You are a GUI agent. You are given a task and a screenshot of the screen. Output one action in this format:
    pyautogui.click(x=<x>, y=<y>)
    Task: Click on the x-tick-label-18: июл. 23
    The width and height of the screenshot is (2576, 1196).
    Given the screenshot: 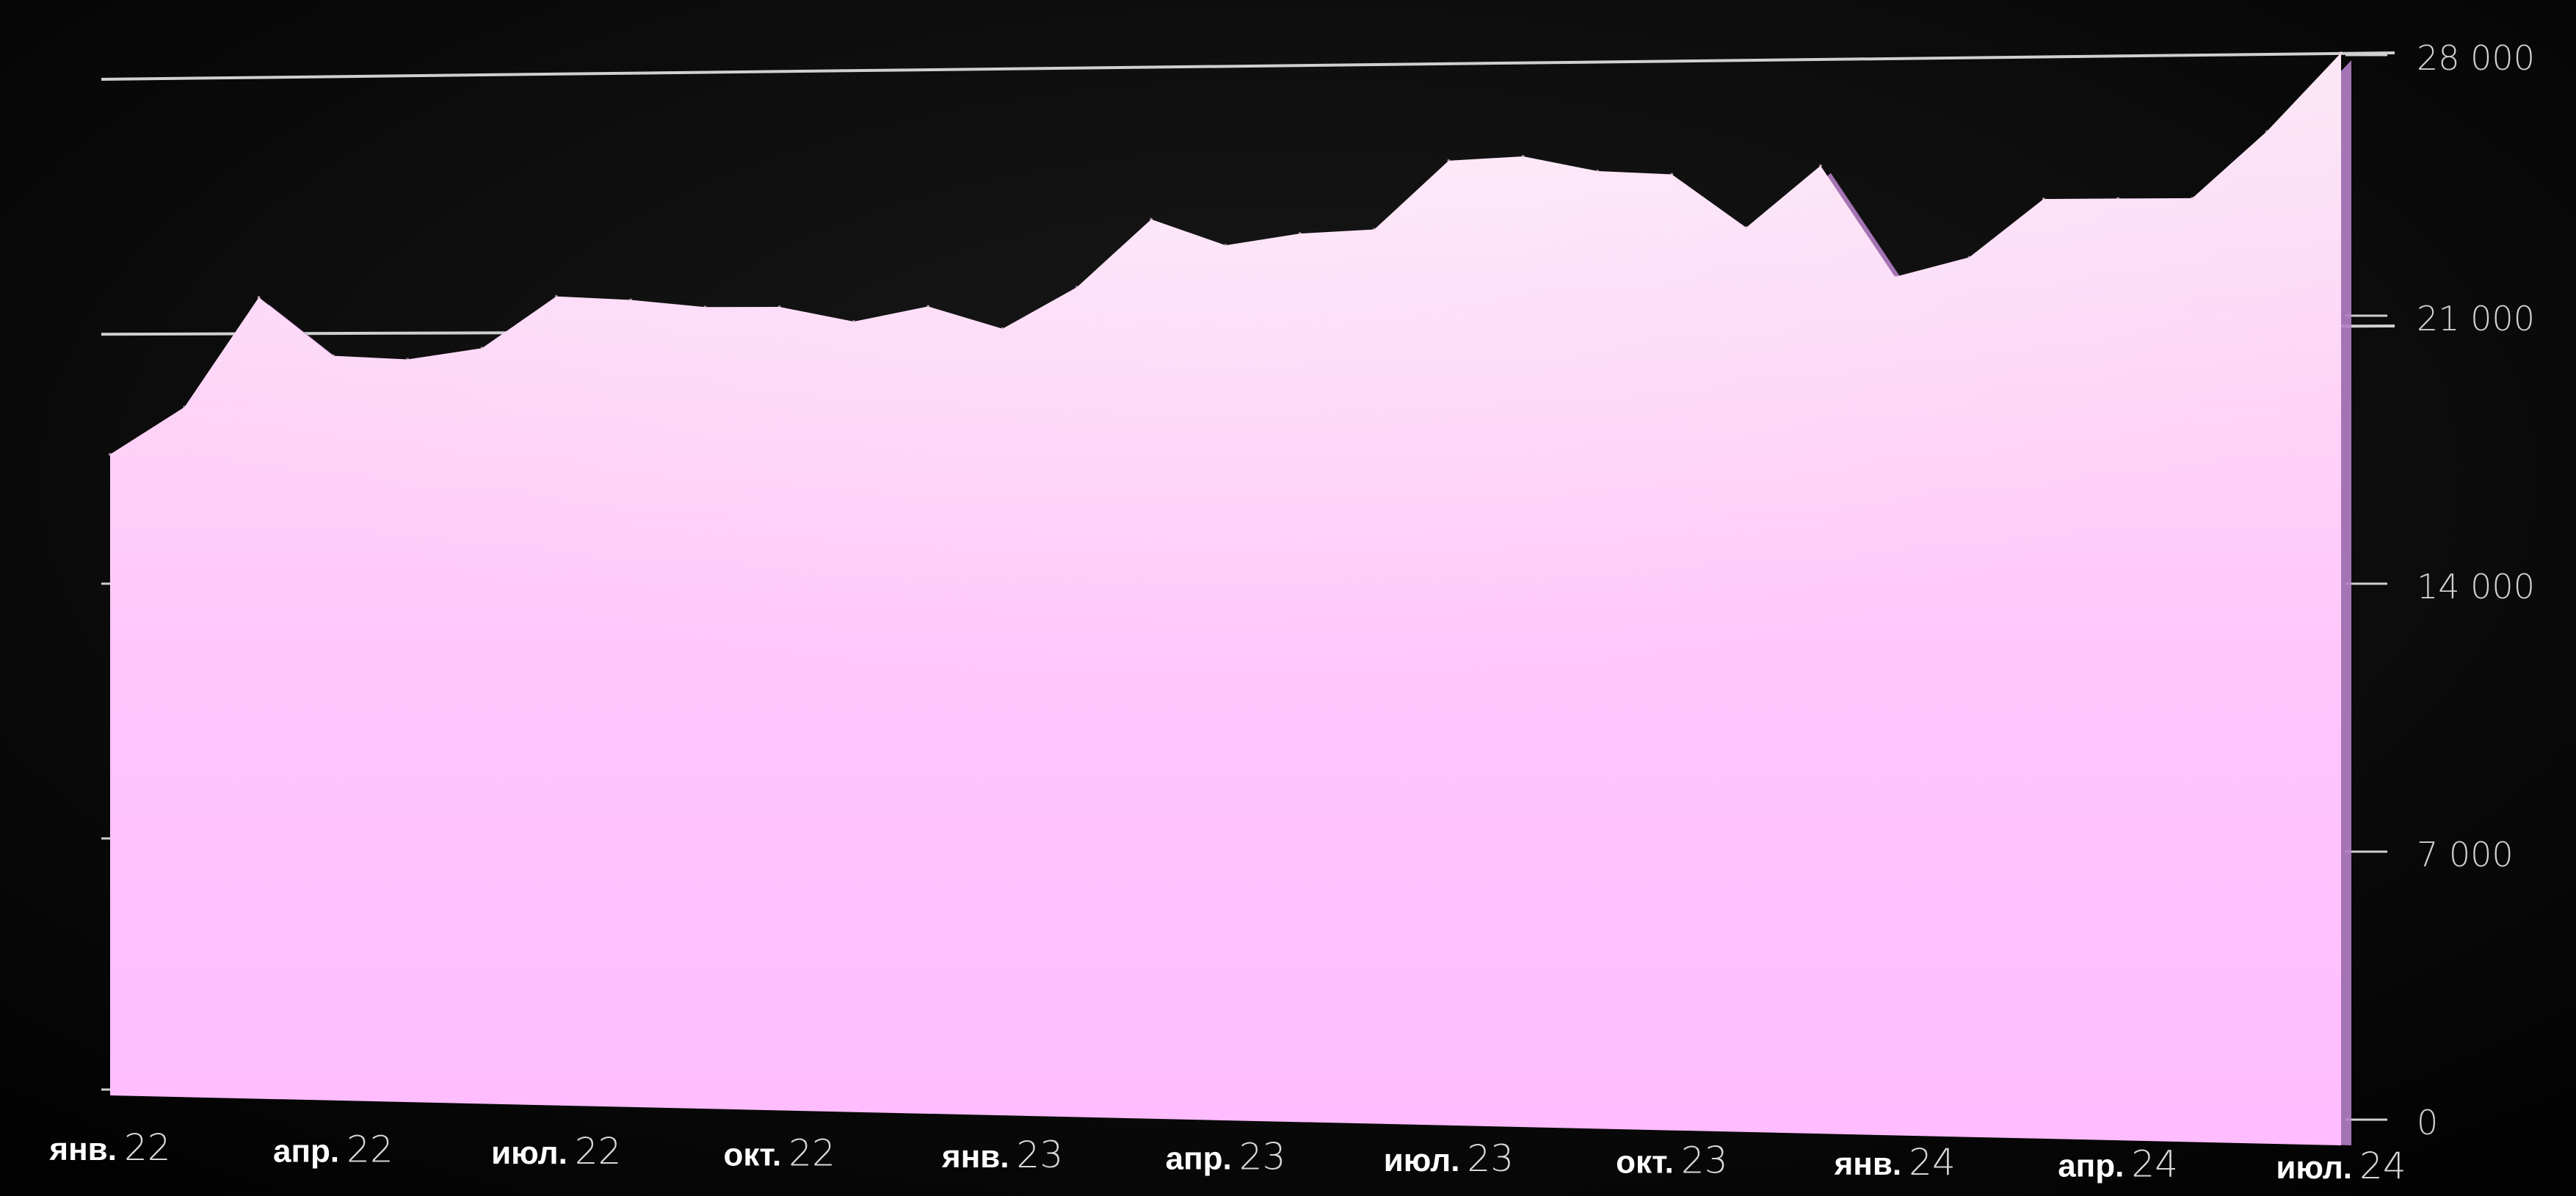 What is the action you would take?
    pyautogui.click(x=1449, y=1158)
    